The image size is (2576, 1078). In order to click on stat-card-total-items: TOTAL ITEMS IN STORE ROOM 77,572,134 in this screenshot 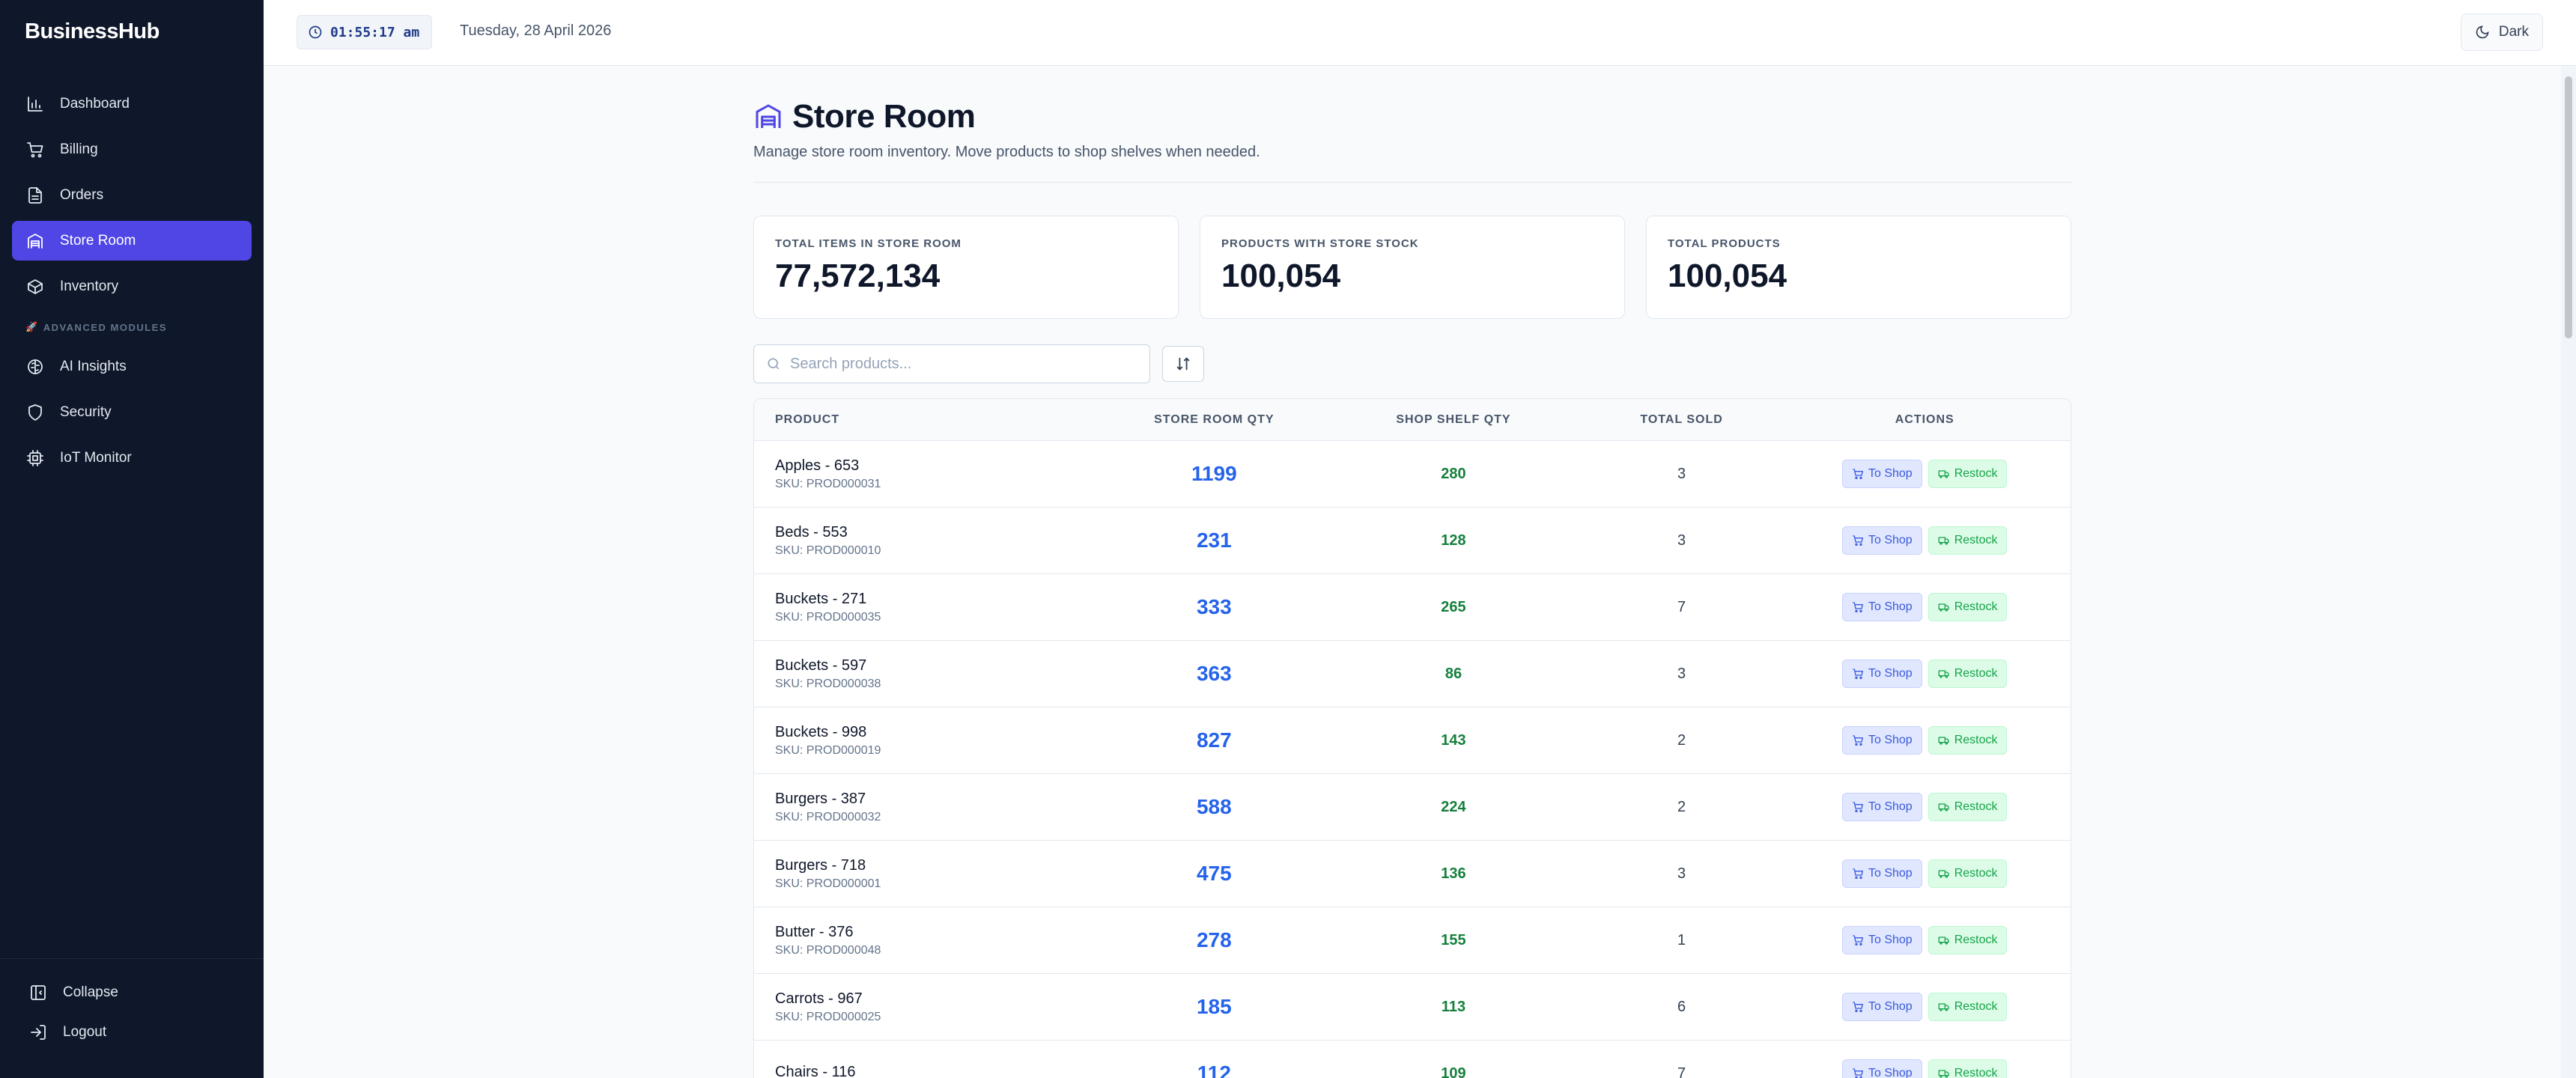, I will do `click(966, 267)`.